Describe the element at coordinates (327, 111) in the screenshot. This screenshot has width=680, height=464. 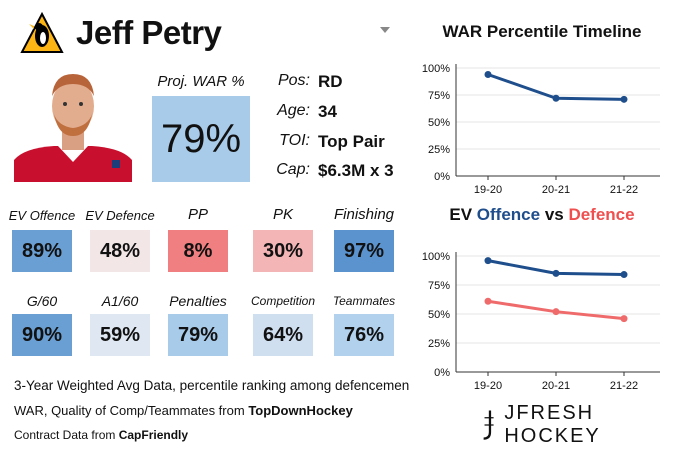
I see `age-value: 34` at that location.